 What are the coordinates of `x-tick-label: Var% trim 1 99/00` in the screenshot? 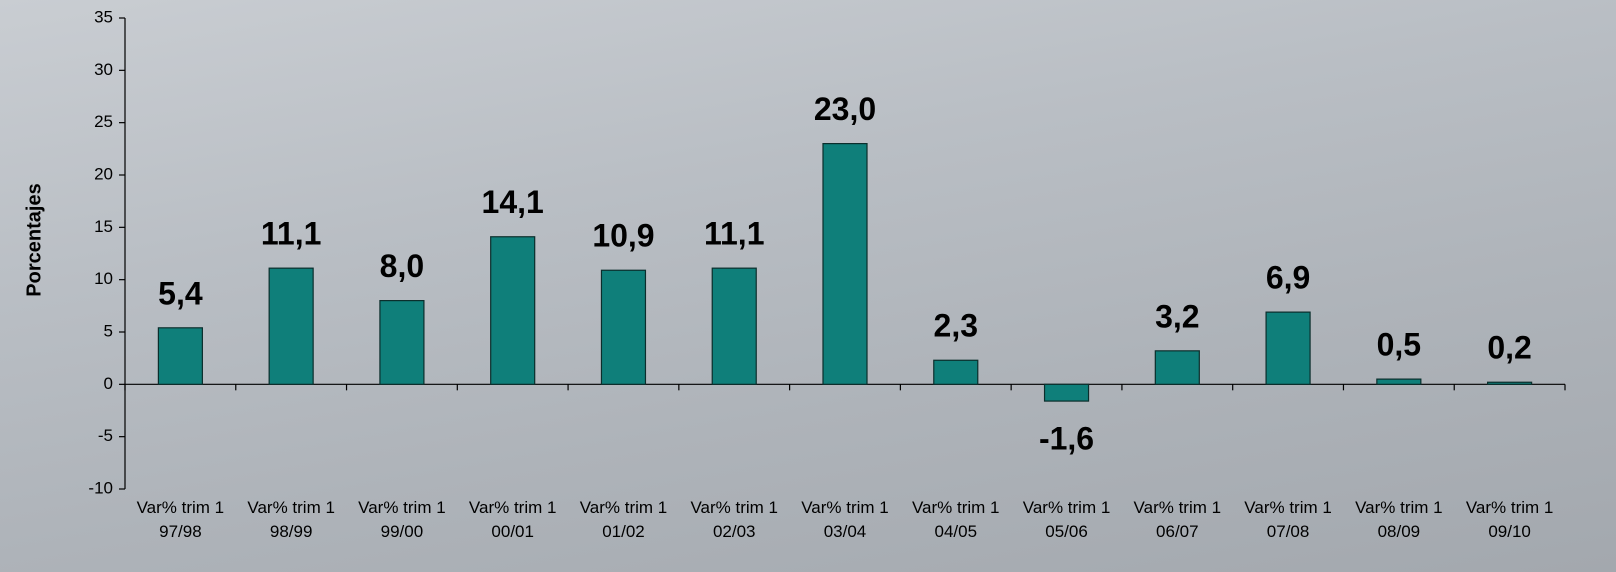 It's located at (402, 519).